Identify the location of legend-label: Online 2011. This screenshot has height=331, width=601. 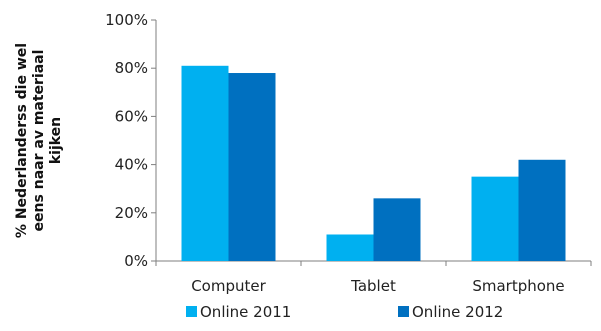
(245, 312).